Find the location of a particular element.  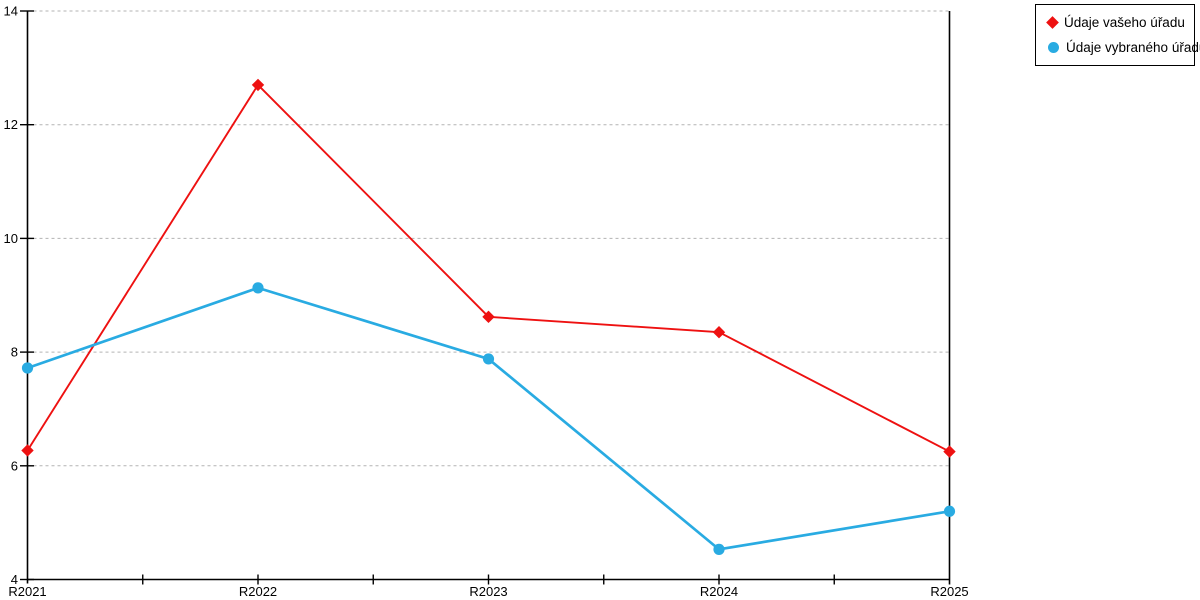

legend-label-your-office: Údaje vašeho úřadu is located at coordinates (1124, 22).